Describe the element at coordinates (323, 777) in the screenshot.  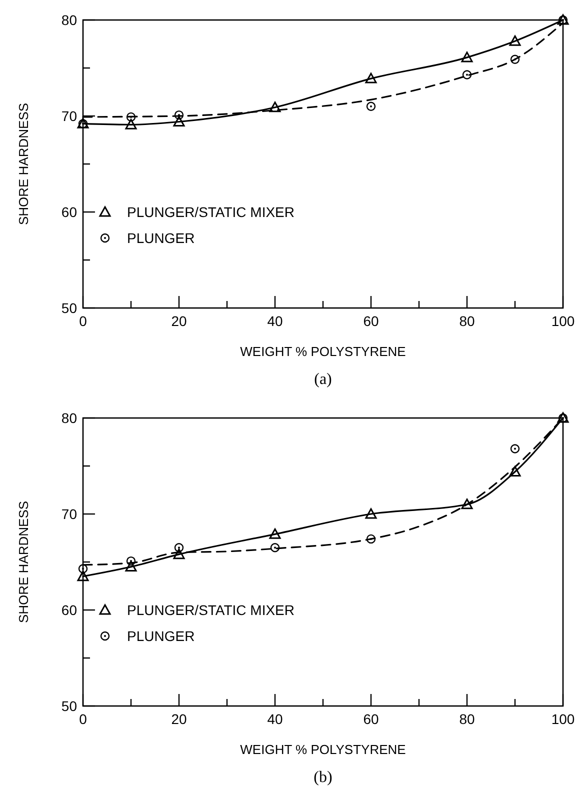
I see `text: (b)` at that location.